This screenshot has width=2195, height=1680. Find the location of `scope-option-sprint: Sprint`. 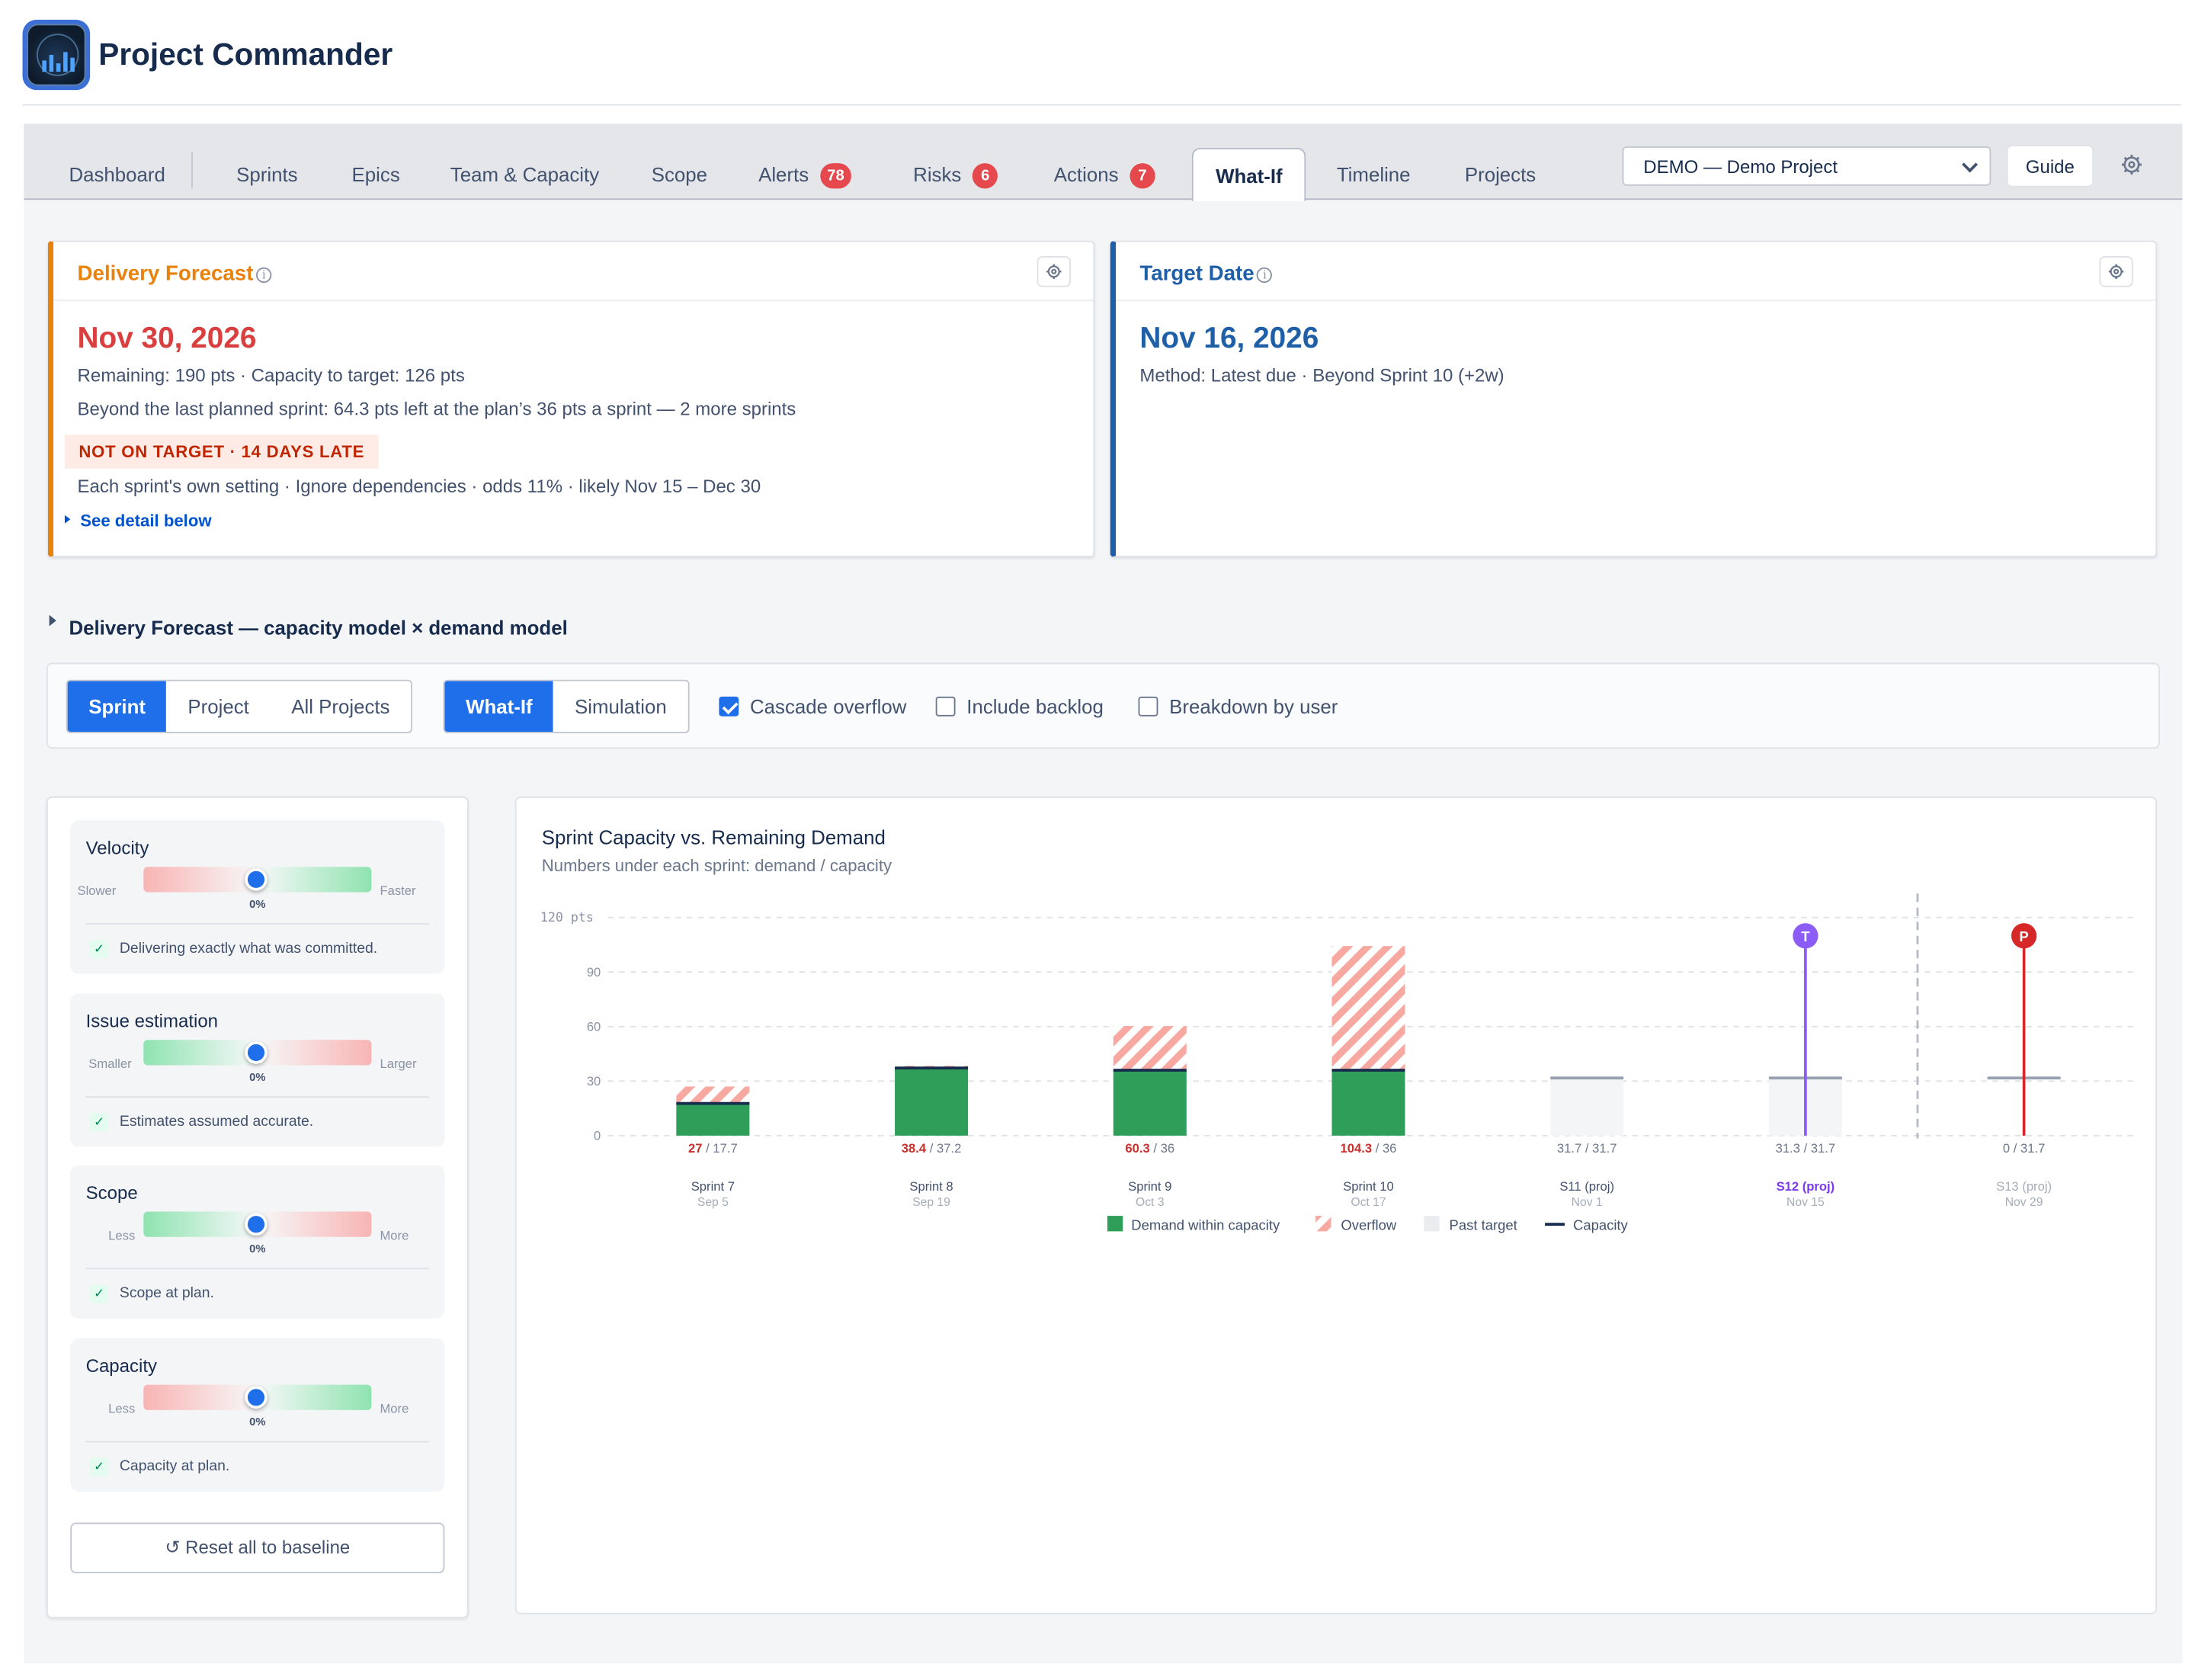

scope-option-sprint: Sprint is located at coordinates (117, 707).